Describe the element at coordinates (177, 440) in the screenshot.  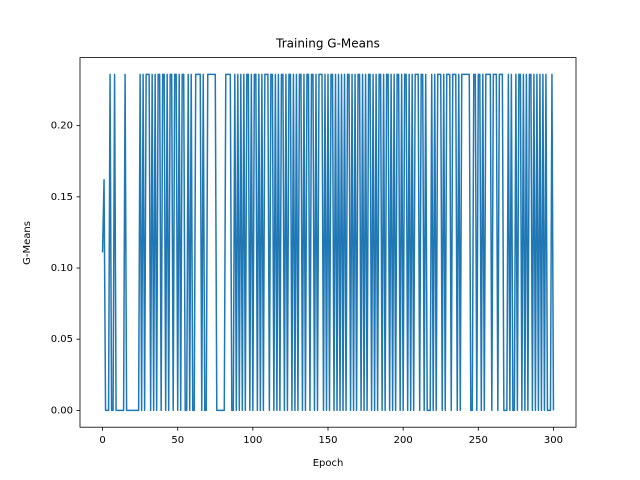
I see `x-tick-label: 50` at that location.